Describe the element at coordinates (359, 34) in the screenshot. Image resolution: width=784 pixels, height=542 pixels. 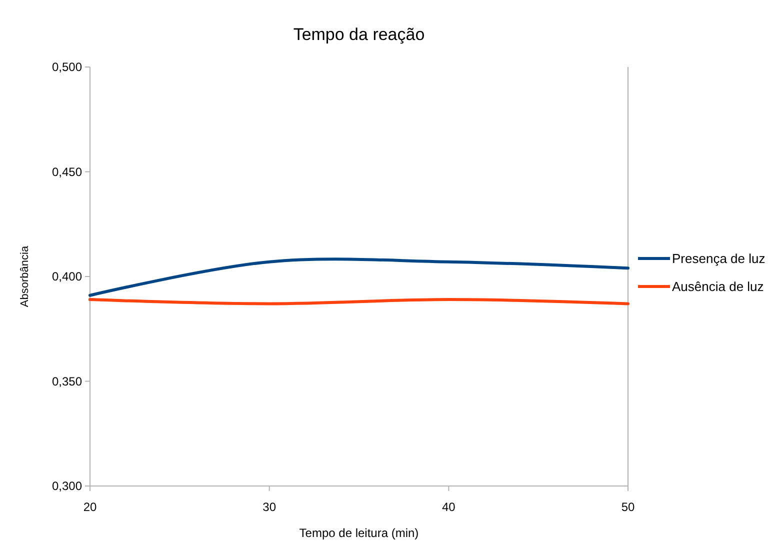
I see `chart-title: Tempo da reação` at that location.